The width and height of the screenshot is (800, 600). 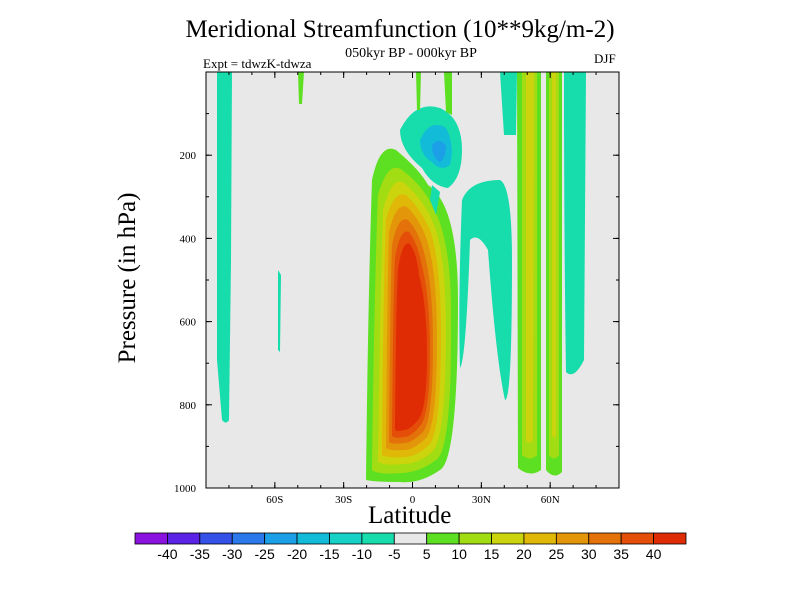 I want to click on contour-central-peak, so click(x=411, y=337).